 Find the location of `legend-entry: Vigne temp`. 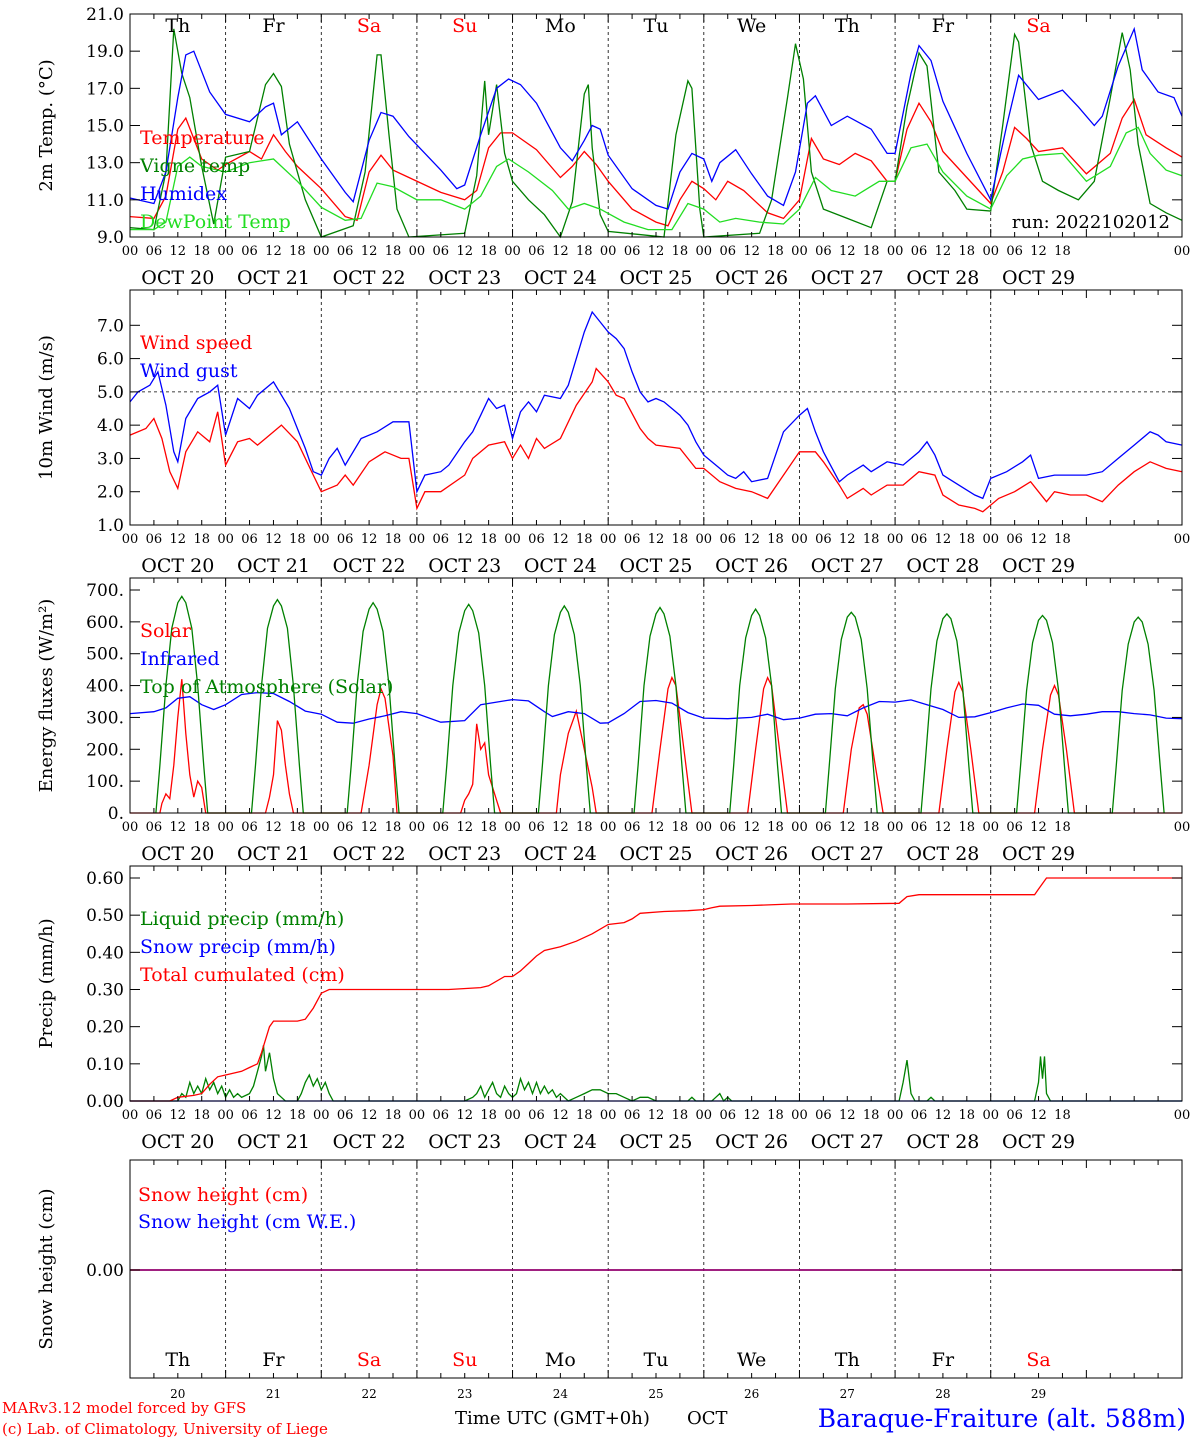

legend-entry: Vigne temp is located at coordinates (194, 166).